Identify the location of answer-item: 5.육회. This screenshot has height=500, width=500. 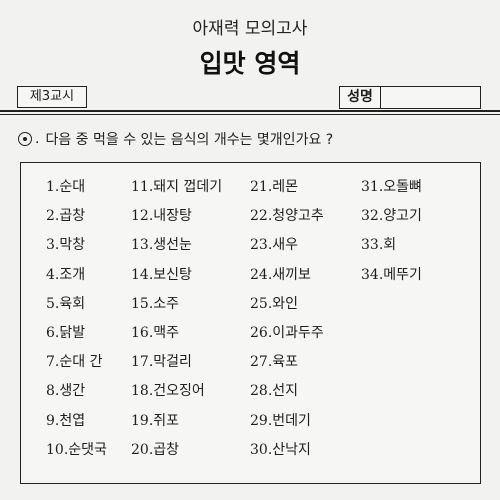
(66, 303).